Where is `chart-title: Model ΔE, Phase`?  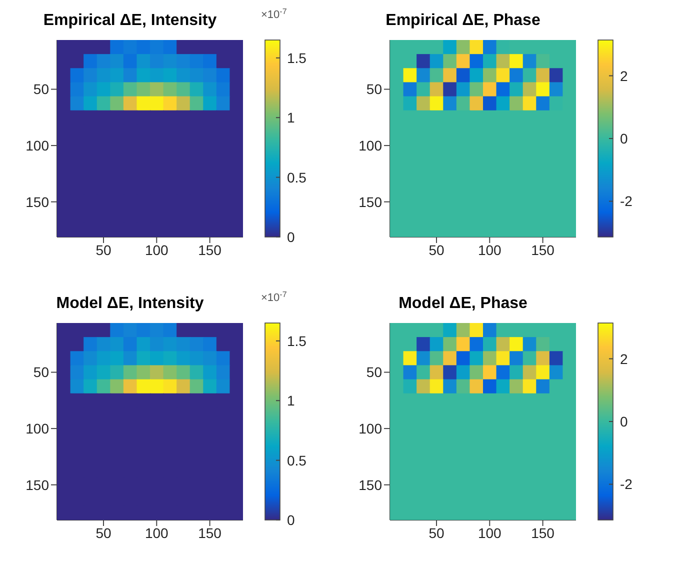 chart-title: Model ΔE, Phase is located at coordinates (463, 304).